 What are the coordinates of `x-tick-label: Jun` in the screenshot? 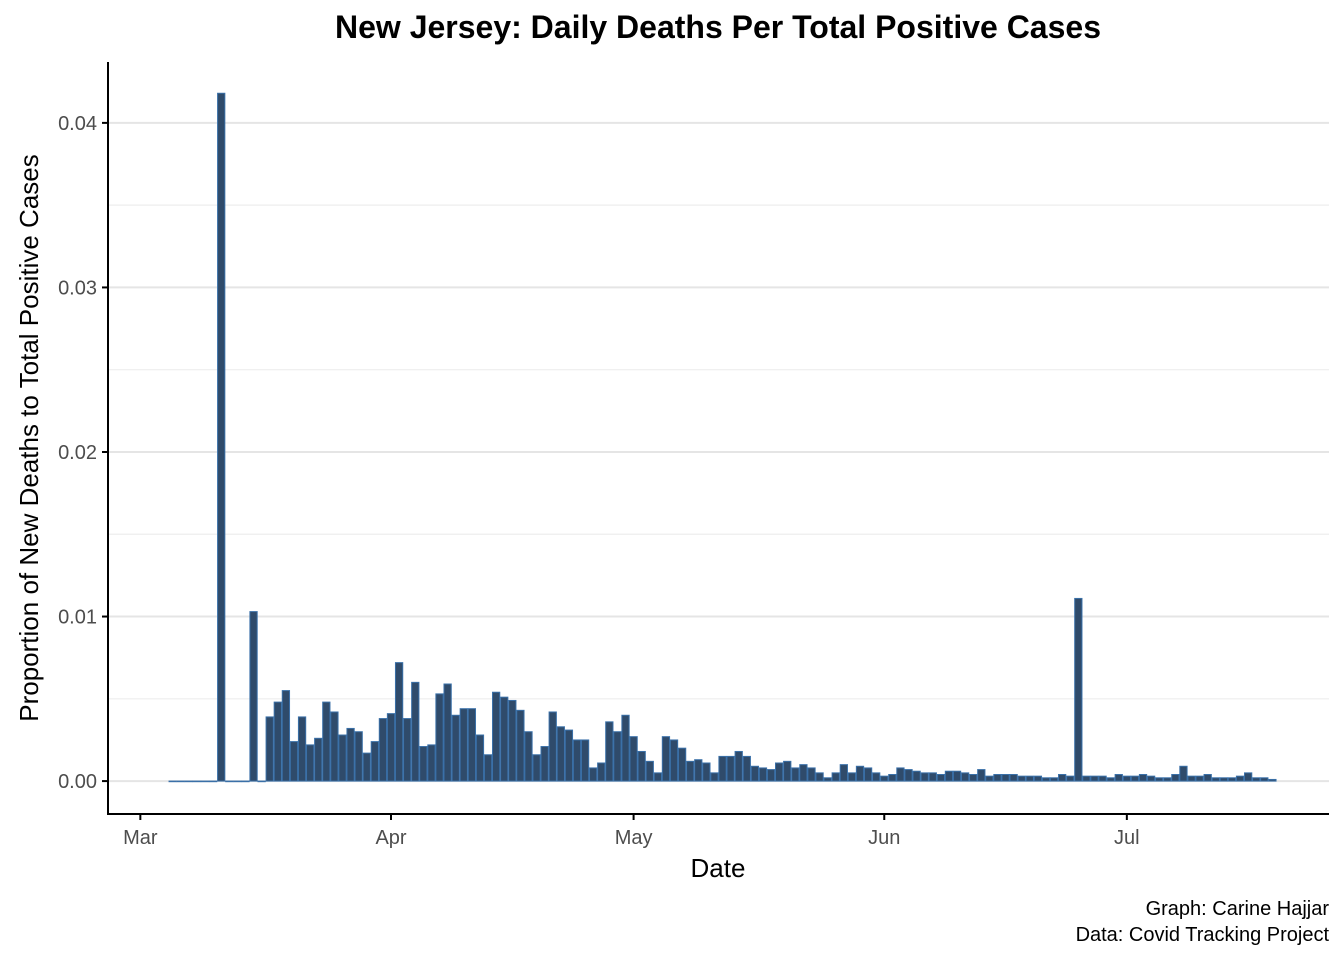 It's located at (884, 838).